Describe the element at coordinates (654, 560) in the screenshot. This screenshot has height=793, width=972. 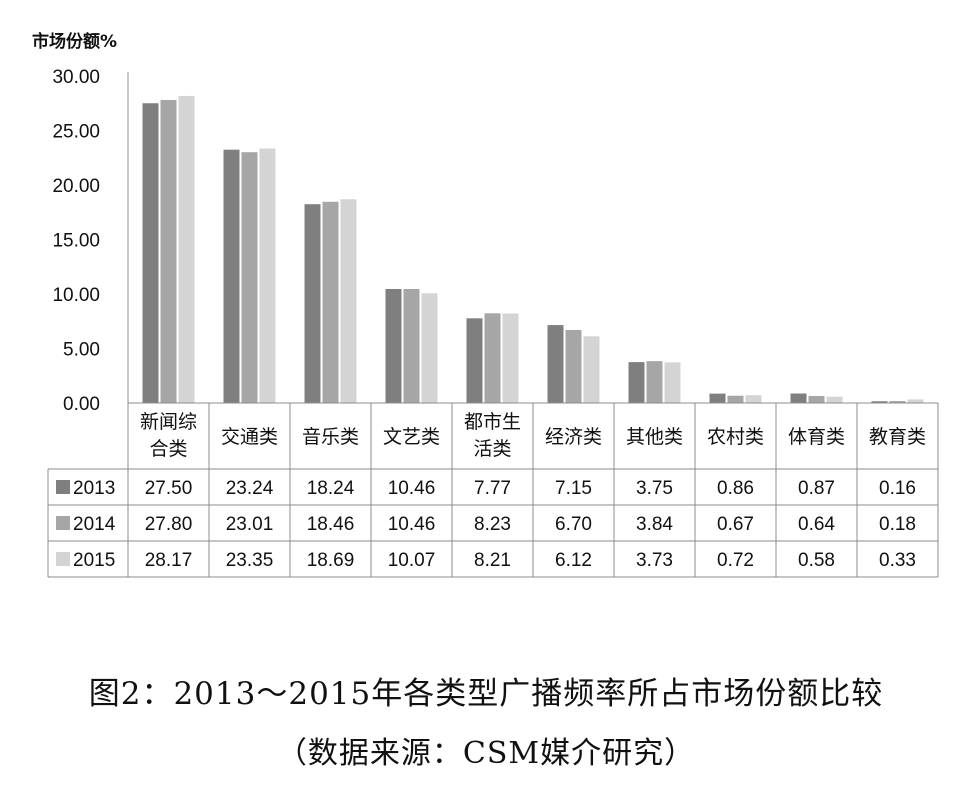
I see `data-label: 3.73` at that location.